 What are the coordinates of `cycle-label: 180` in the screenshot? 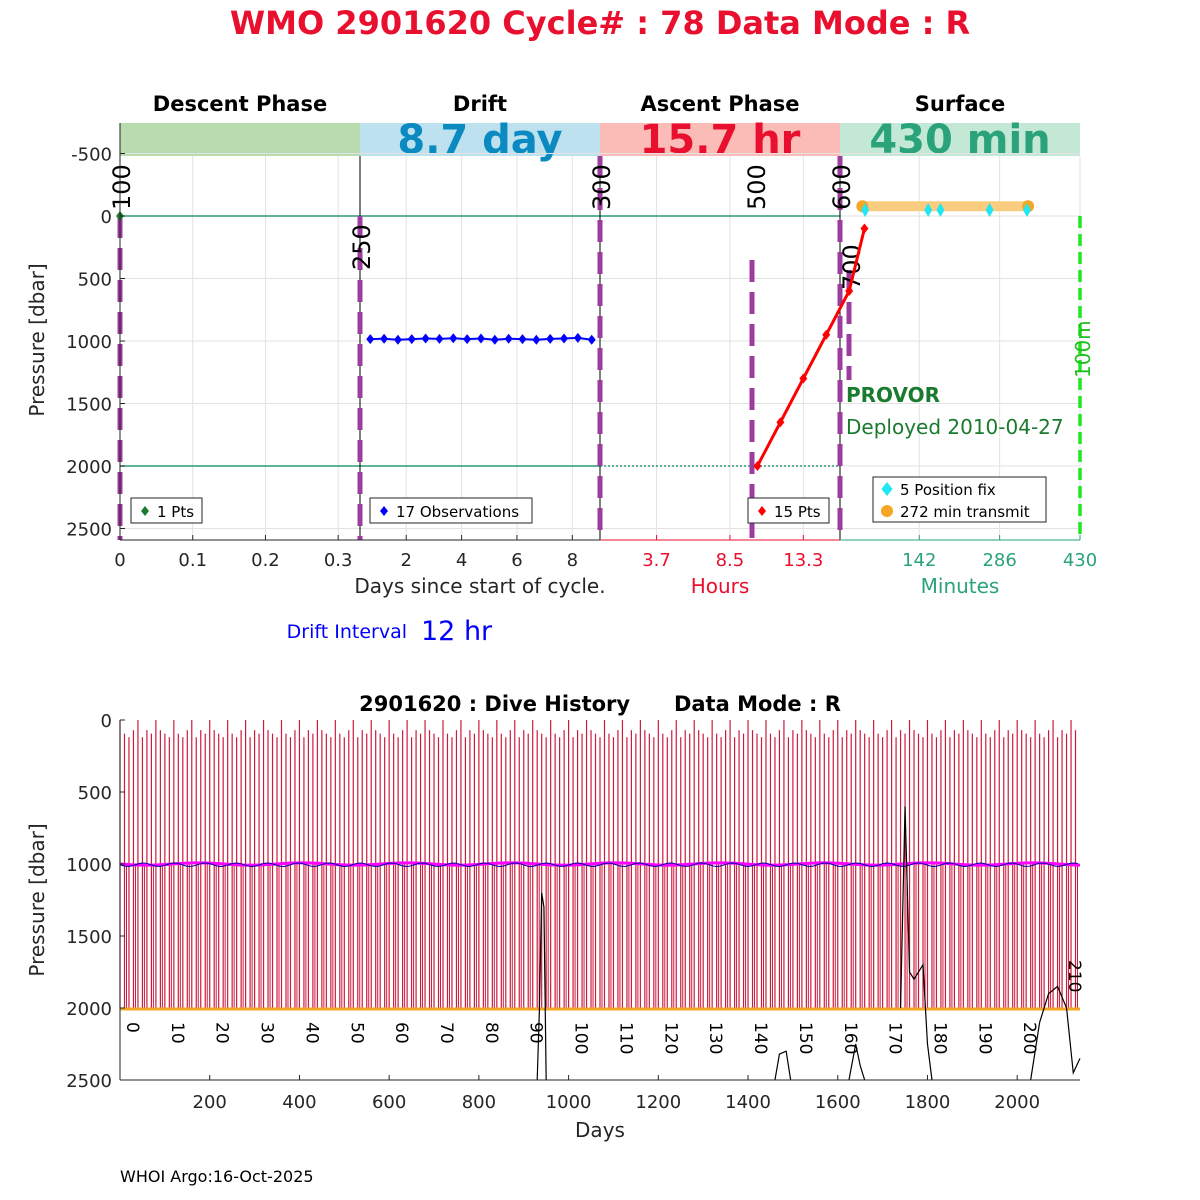 It's located at (939, 1038).